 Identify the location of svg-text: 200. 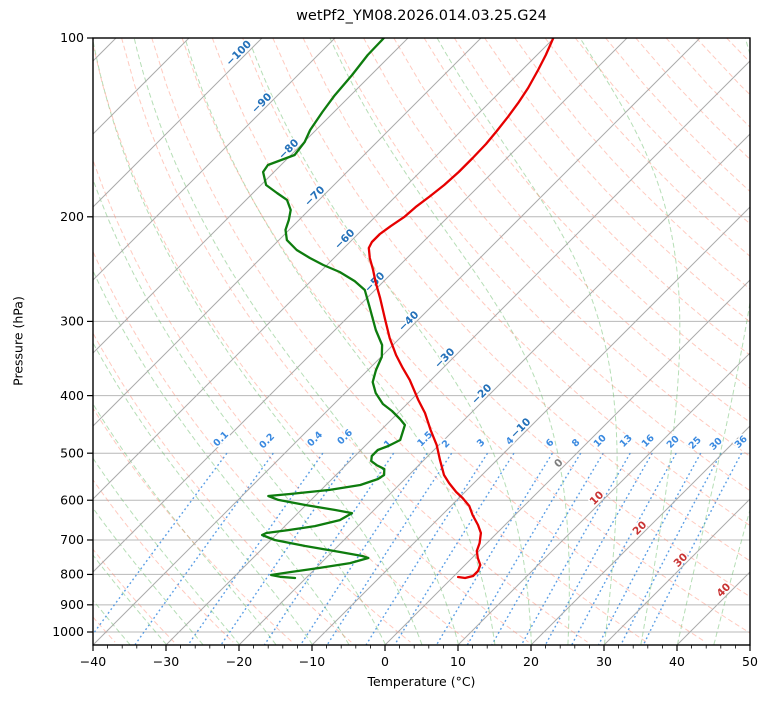
(72, 216).